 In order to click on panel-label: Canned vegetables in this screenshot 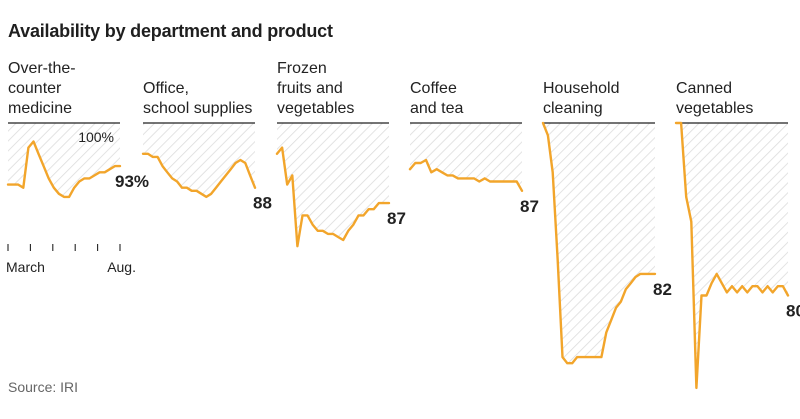, I will do `click(715, 98)`.